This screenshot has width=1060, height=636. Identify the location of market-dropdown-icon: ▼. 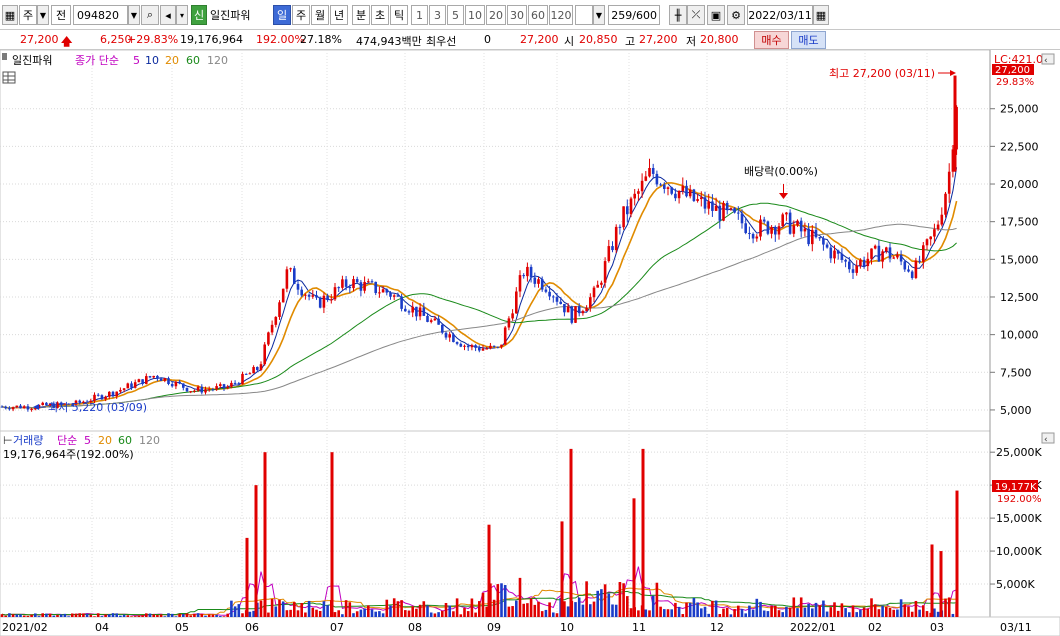
(43, 15).